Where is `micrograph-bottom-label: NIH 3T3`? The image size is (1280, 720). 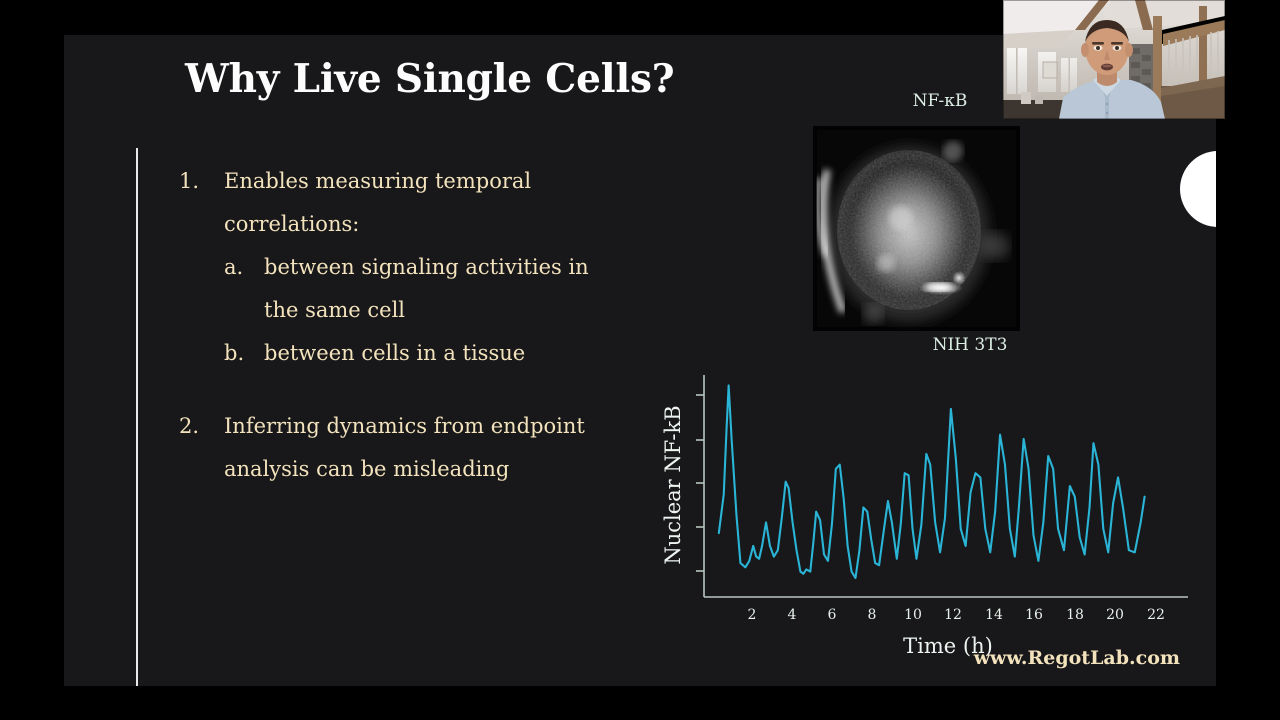 micrograph-bottom-label: NIH 3T3 is located at coordinates (970, 345).